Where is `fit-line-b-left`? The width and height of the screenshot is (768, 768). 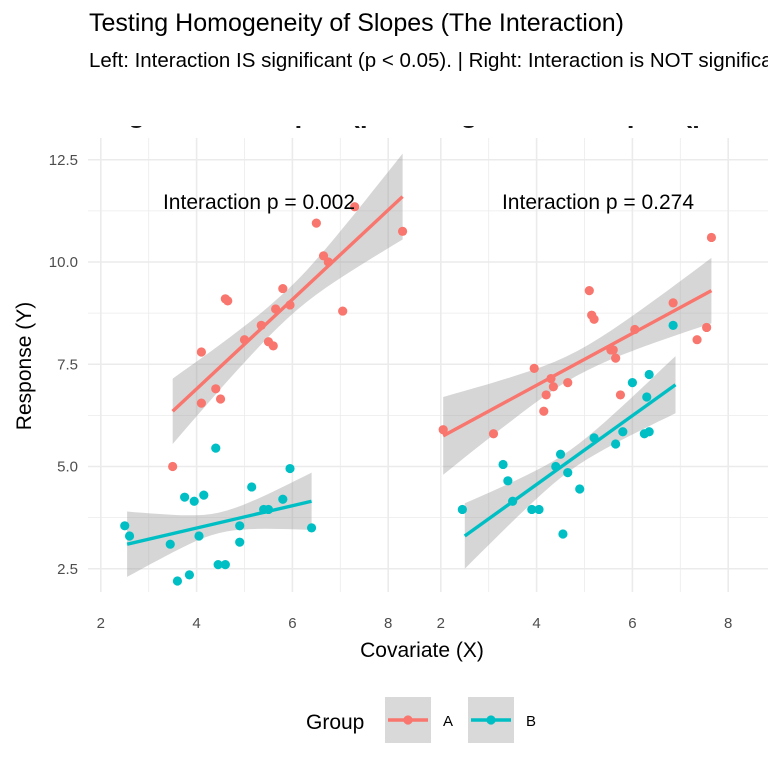 fit-line-b-left is located at coordinates (219, 522).